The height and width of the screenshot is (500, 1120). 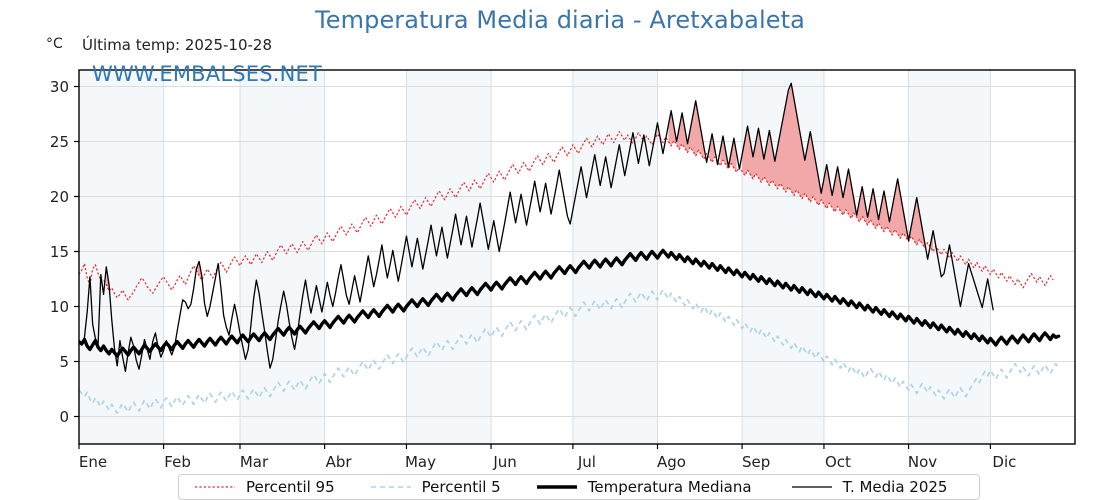 What do you see at coordinates (59, 87) in the screenshot?
I see `y-axis-tick-label: 30` at bounding box center [59, 87].